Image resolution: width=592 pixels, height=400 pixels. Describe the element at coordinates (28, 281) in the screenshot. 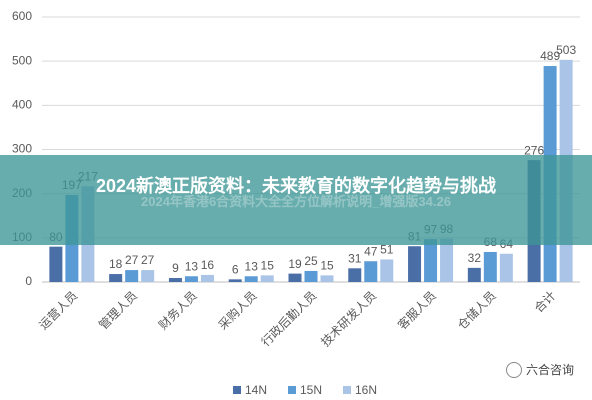

I see `y-tick-label: 0` at that location.